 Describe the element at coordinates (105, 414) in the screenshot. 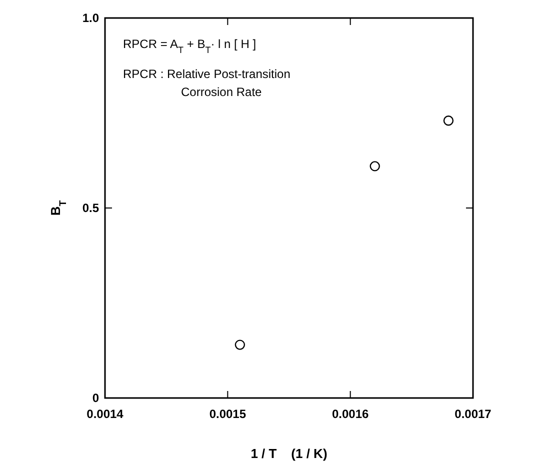

I see `x-tick-label: 0.0014` at that location.